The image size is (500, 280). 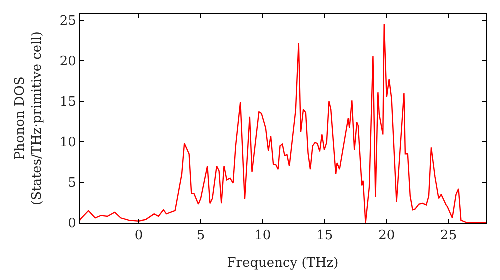 I want to click on y-tick-label: 10, so click(x=68, y=143).